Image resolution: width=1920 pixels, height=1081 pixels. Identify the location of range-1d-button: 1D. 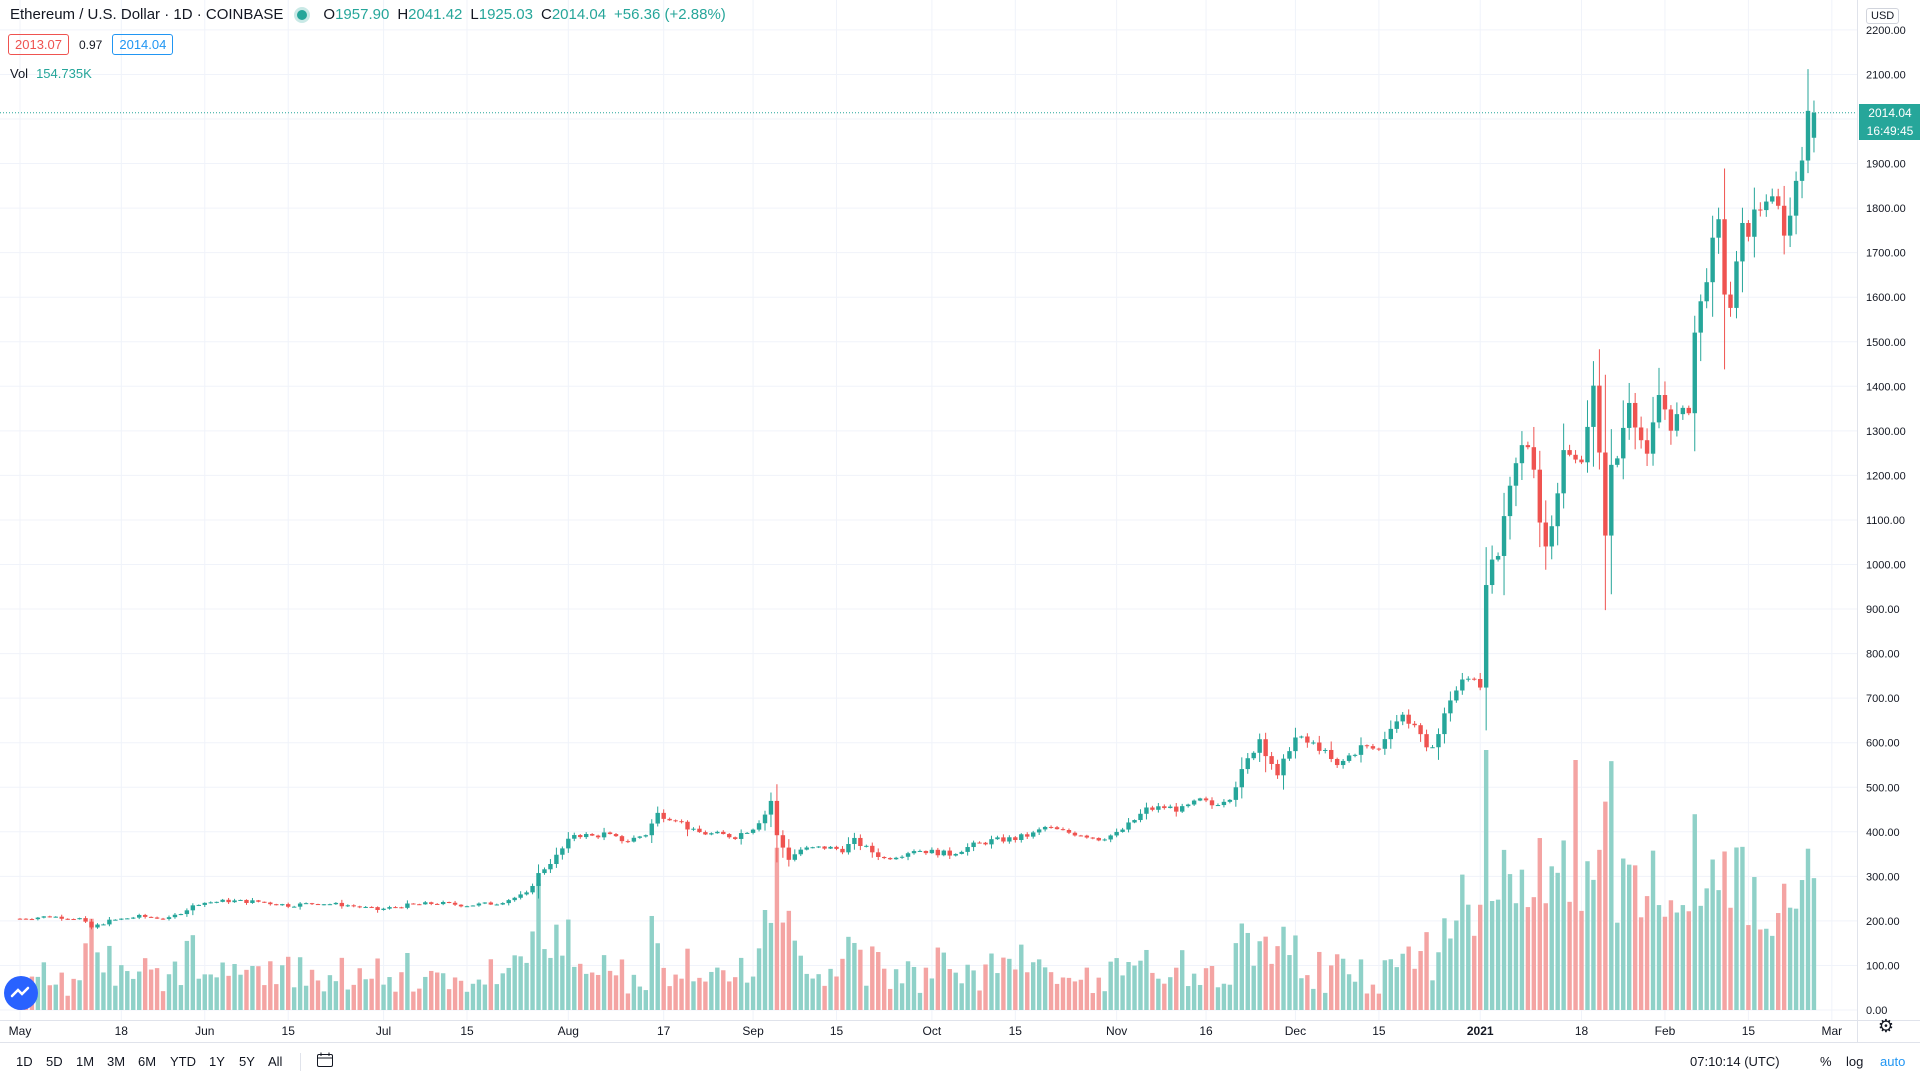
(24, 1061).